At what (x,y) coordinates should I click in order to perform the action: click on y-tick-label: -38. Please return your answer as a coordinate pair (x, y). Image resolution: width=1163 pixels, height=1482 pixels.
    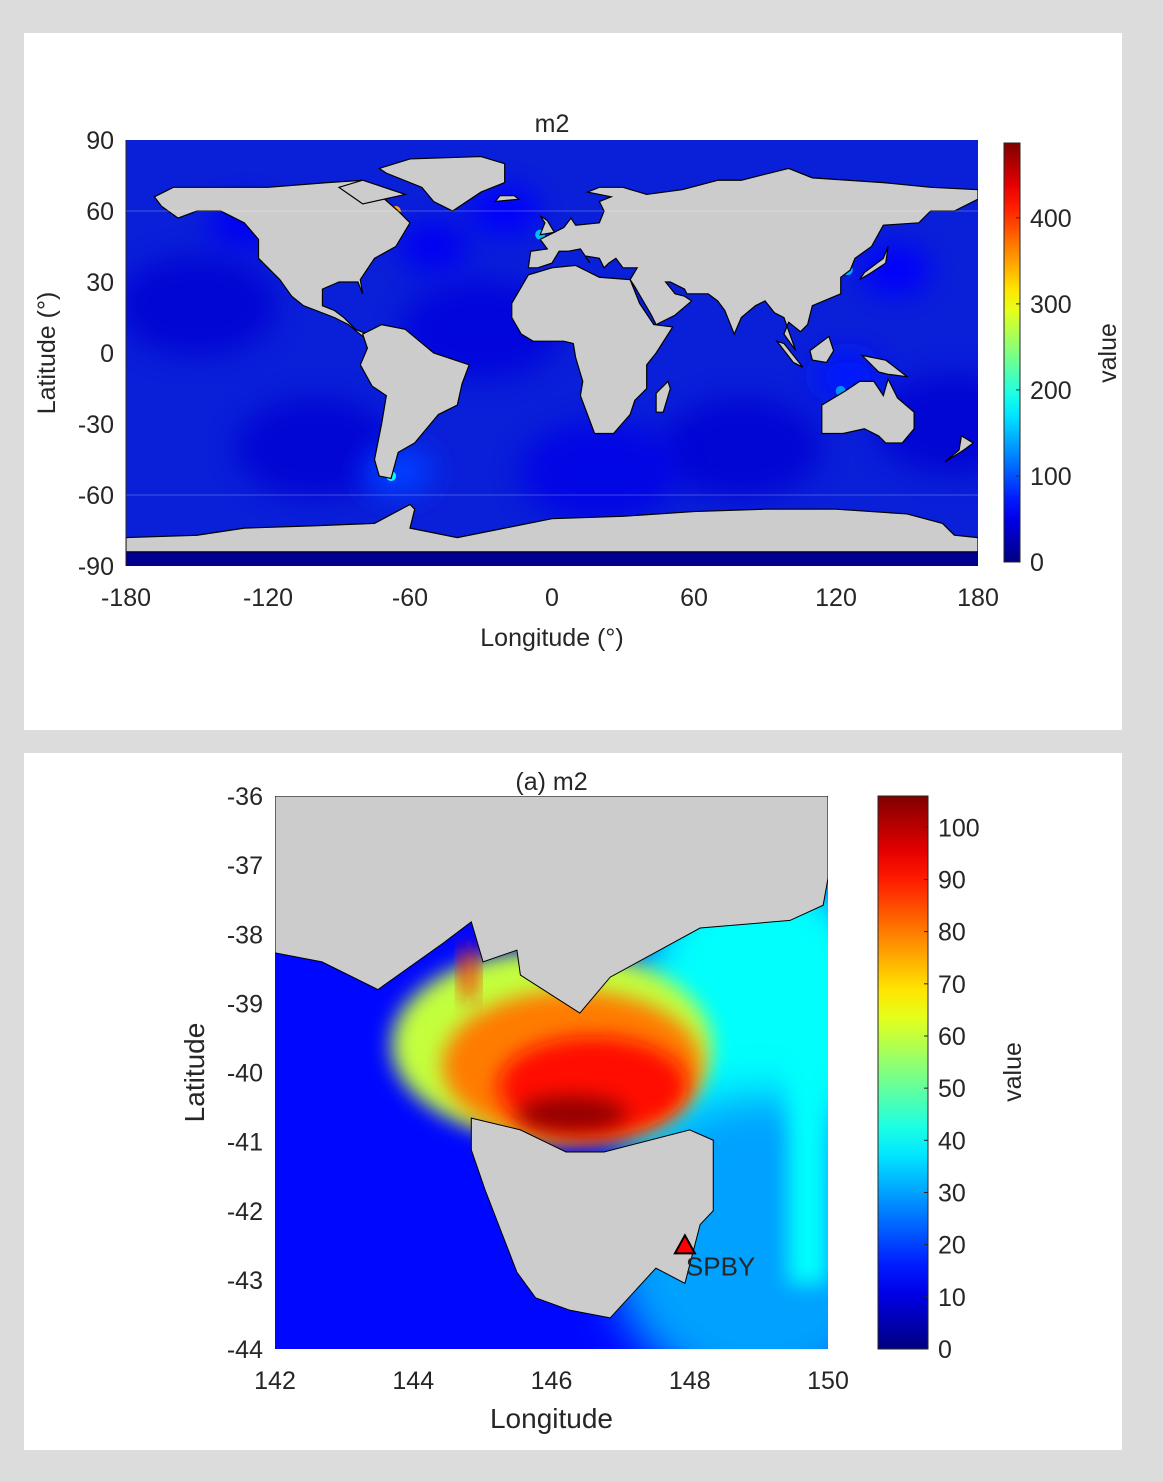
    Looking at the image, I should click on (245, 935).